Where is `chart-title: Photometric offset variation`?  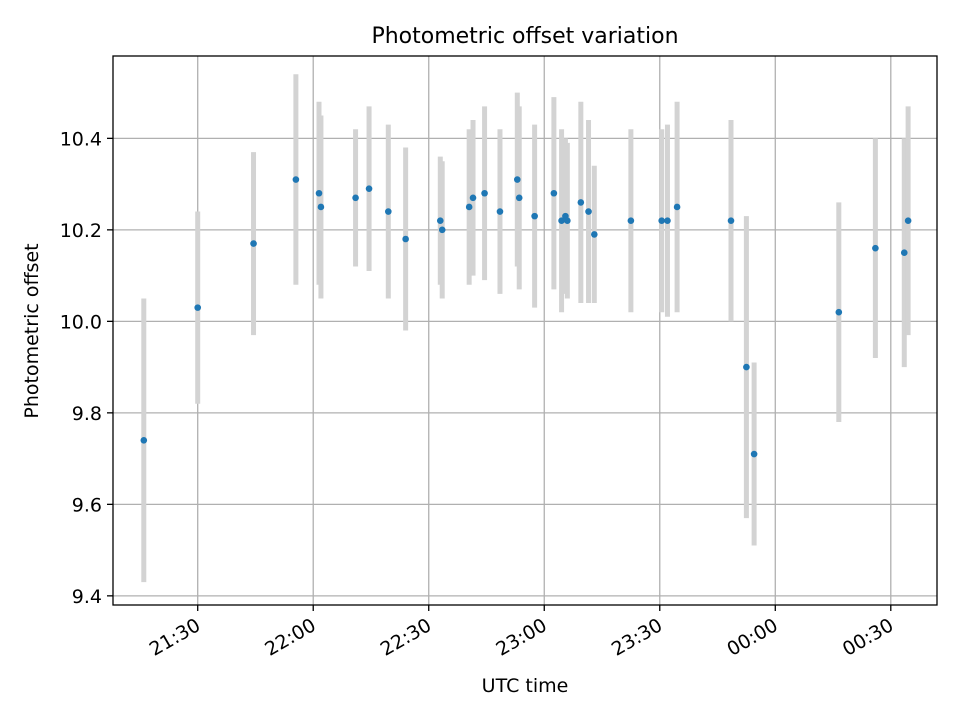
chart-title: Photometric offset variation is located at coordinates (524, 36).